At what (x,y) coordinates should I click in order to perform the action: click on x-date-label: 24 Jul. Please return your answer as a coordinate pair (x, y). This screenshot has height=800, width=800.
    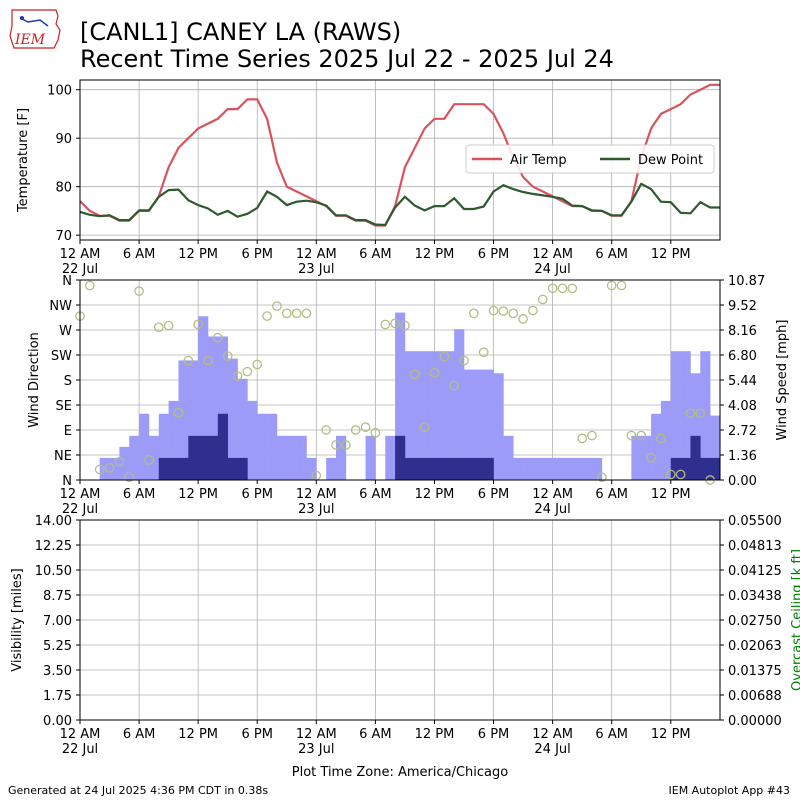
    Looking at the image, I should click on (552, 749).